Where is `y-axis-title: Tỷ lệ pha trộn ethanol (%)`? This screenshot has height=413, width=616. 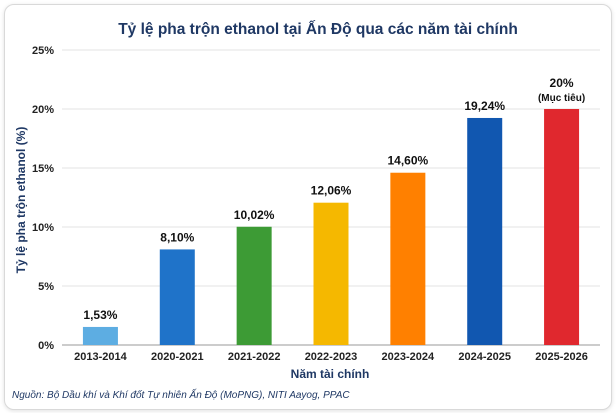
y-axis-title: Tỷ lệ pha trộn ethanol (%) is located at coordinates (21, 200).